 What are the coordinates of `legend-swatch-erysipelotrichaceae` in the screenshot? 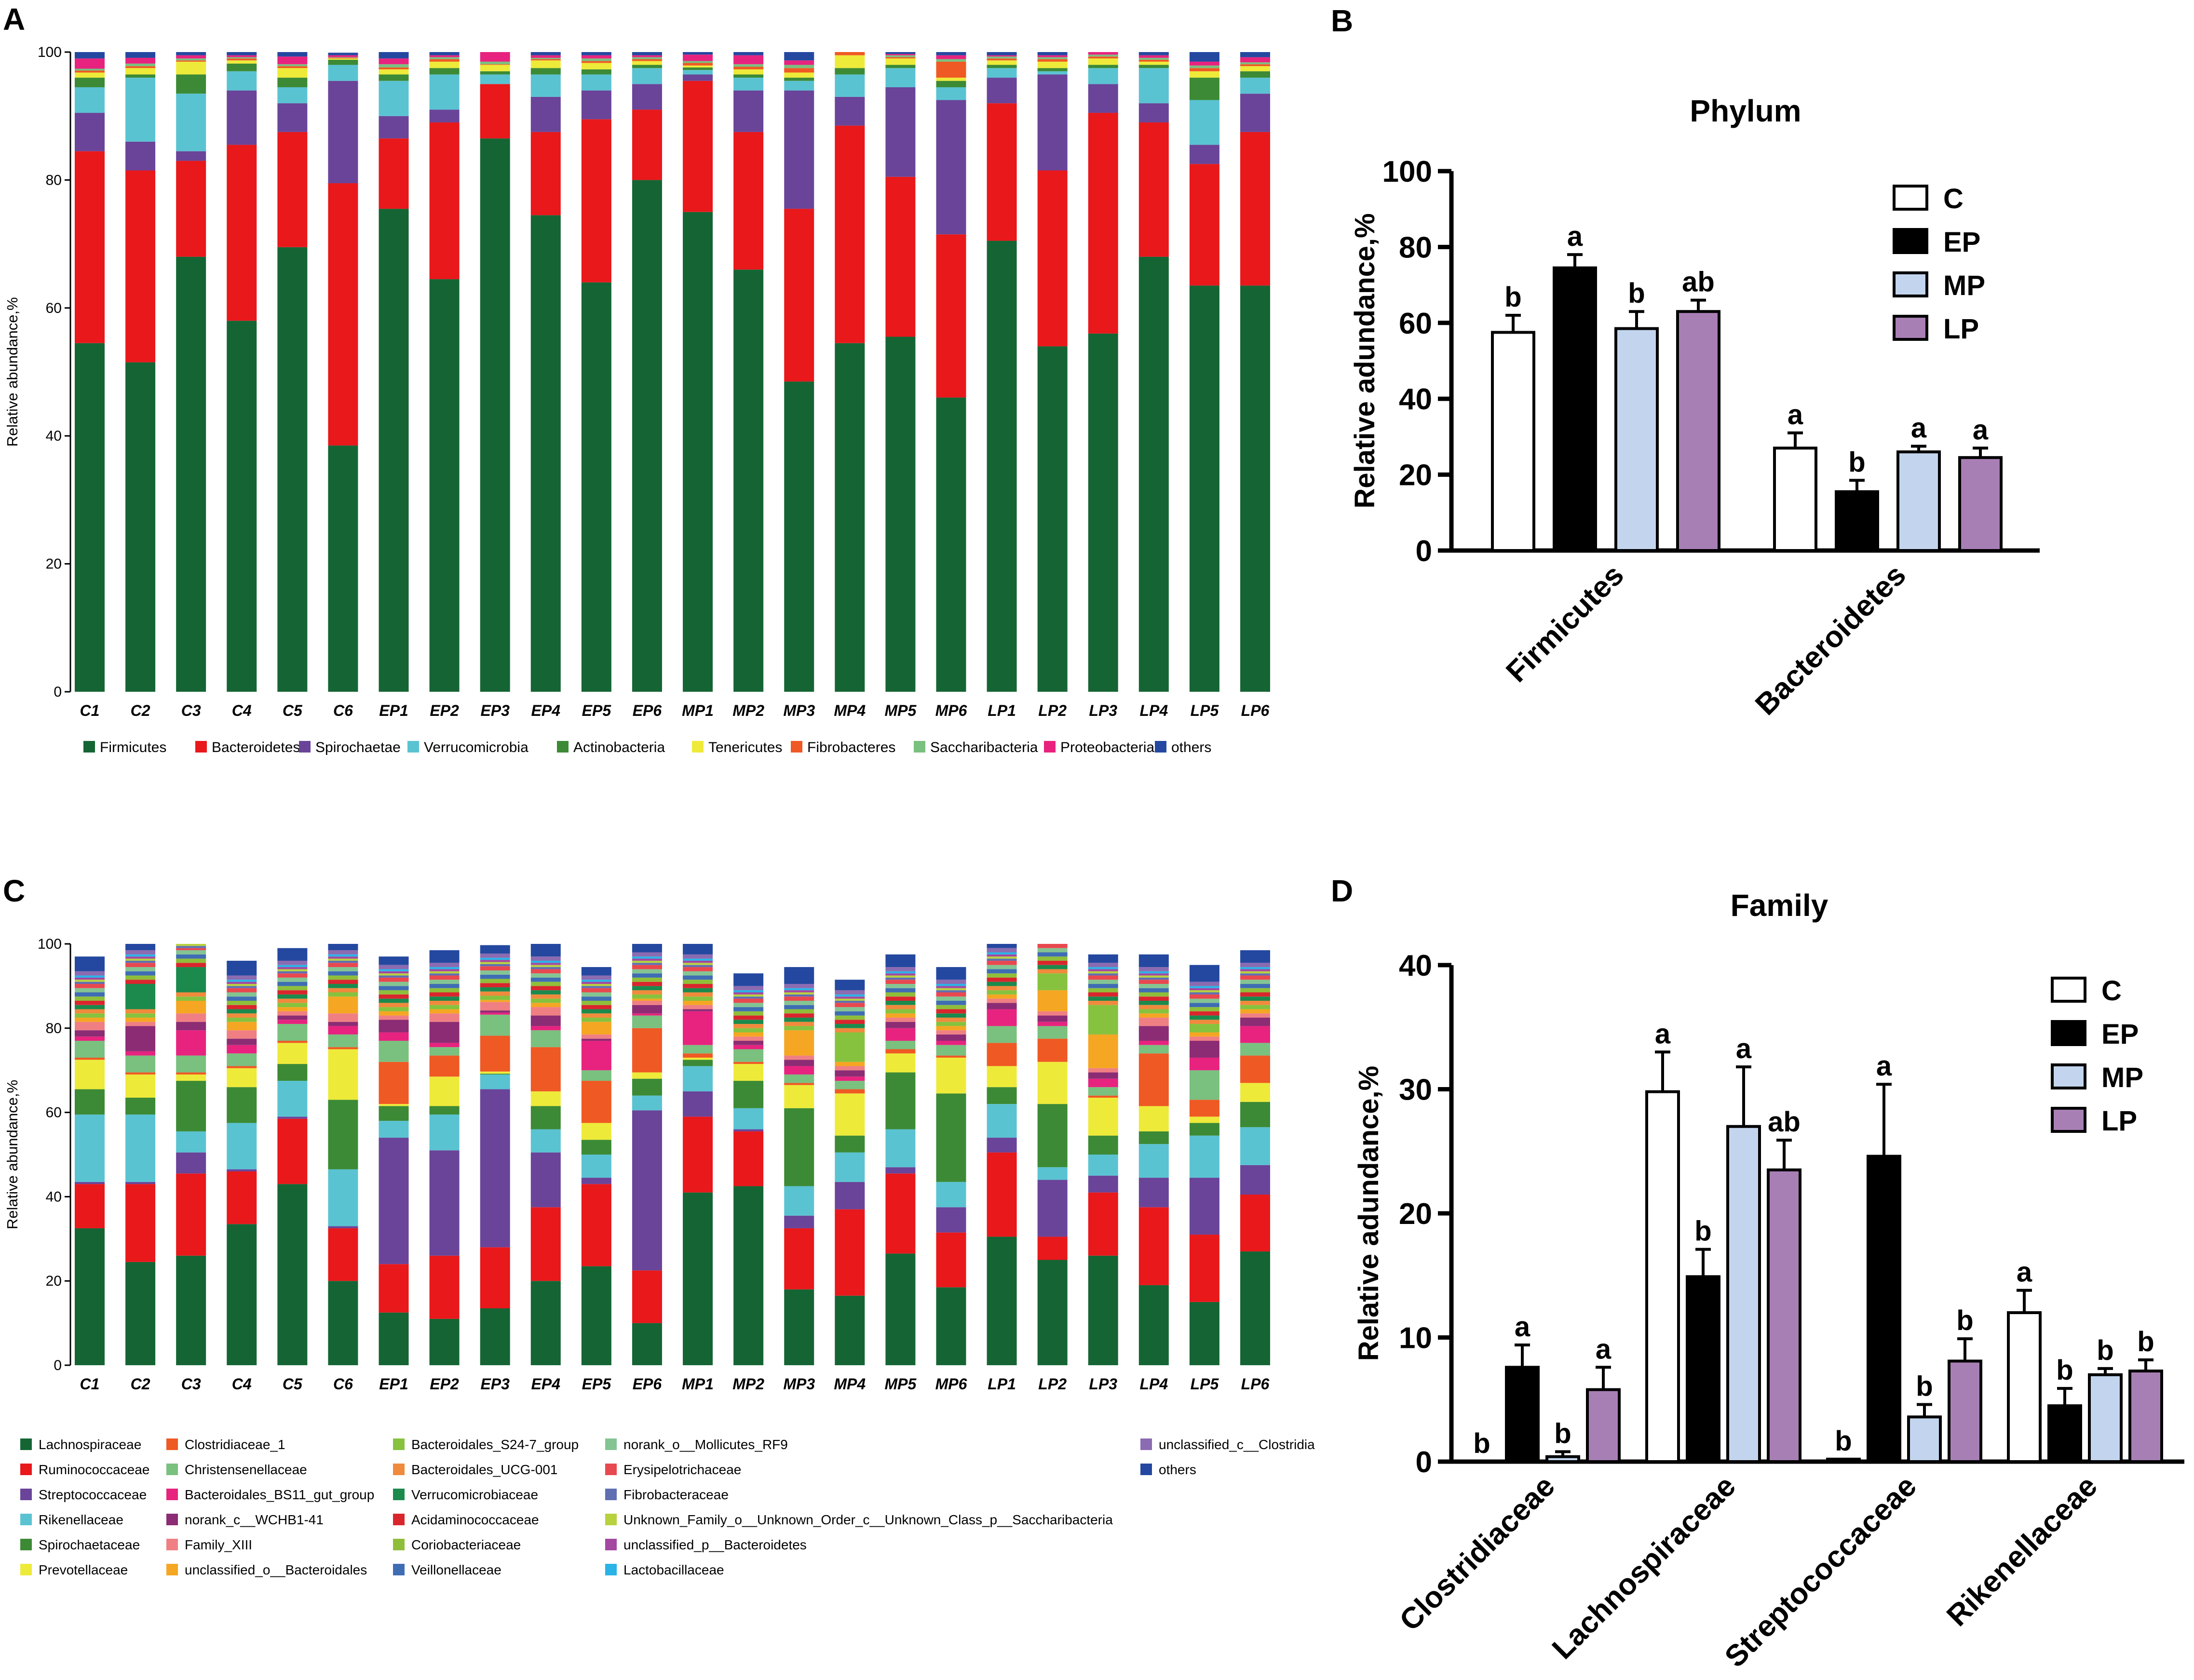 It's located at (611, 1469).